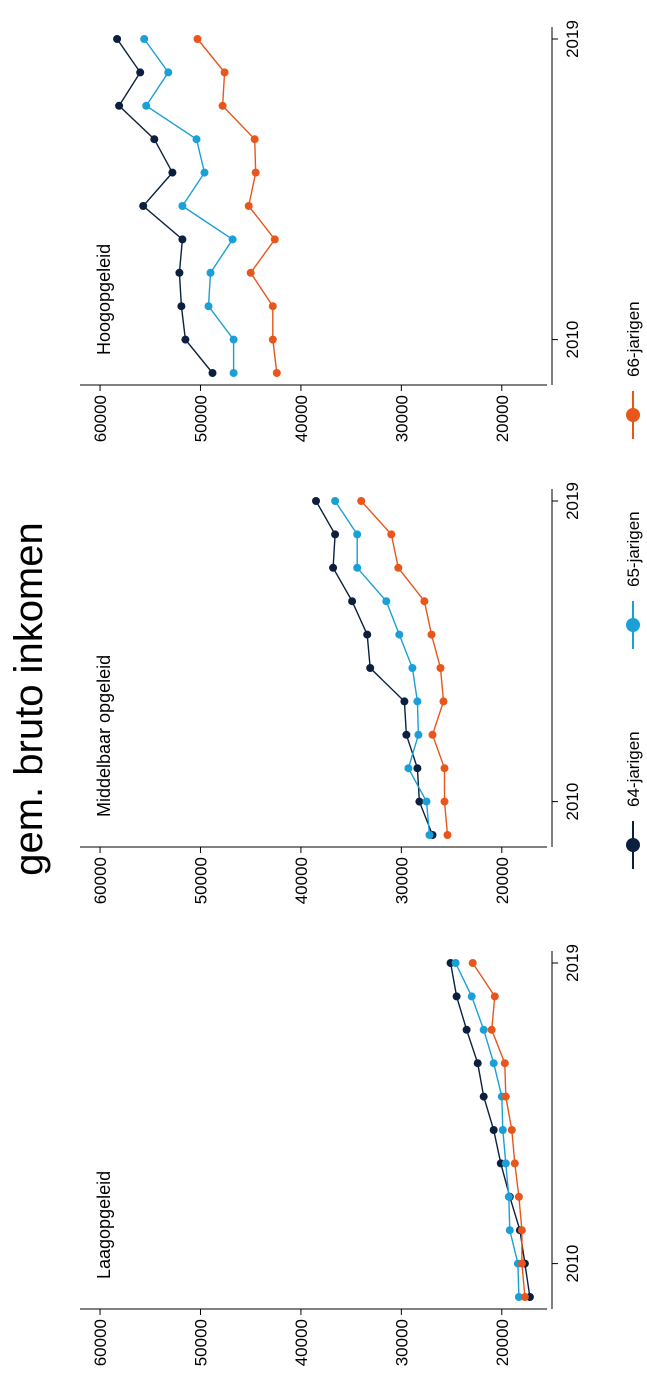 This screenshot has width=647, height=1399. What do you see at coordinates (633, 339) in the screenshot?
I see `legend-label: 66-jarigen` at bounding box center [633, 339].